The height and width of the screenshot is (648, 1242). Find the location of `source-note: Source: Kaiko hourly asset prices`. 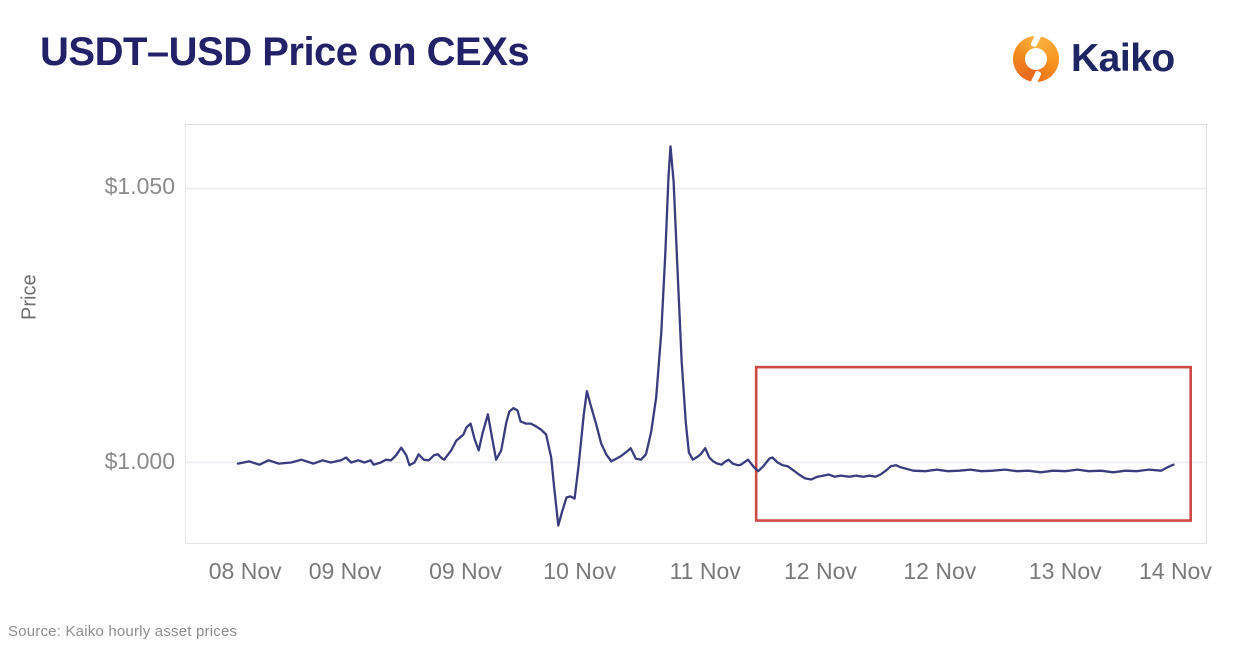

source-note: Source: Kaiko hourly asset prices is located at coordinates (123, 631).